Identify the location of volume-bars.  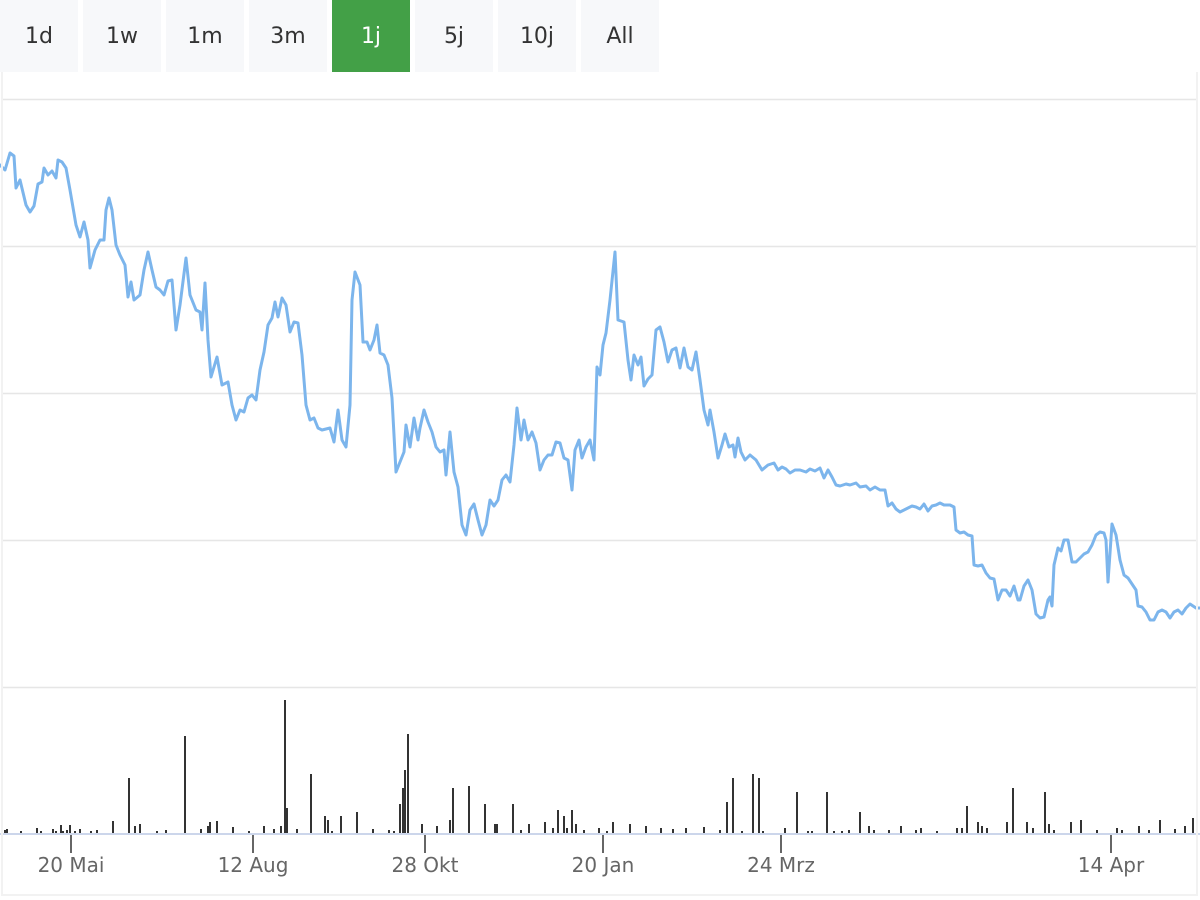
(599, 767).